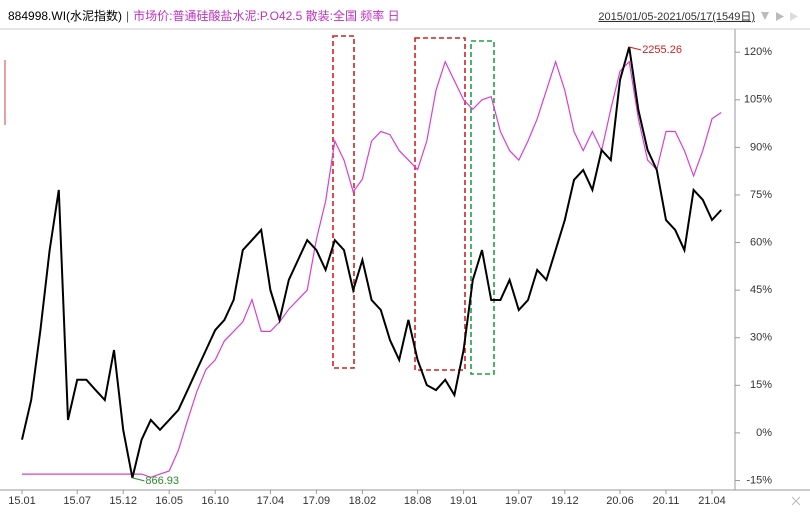  Describe the element at coordinates (162, 481) in the screenshot. I see `annotation-label: 866.93` at that location.